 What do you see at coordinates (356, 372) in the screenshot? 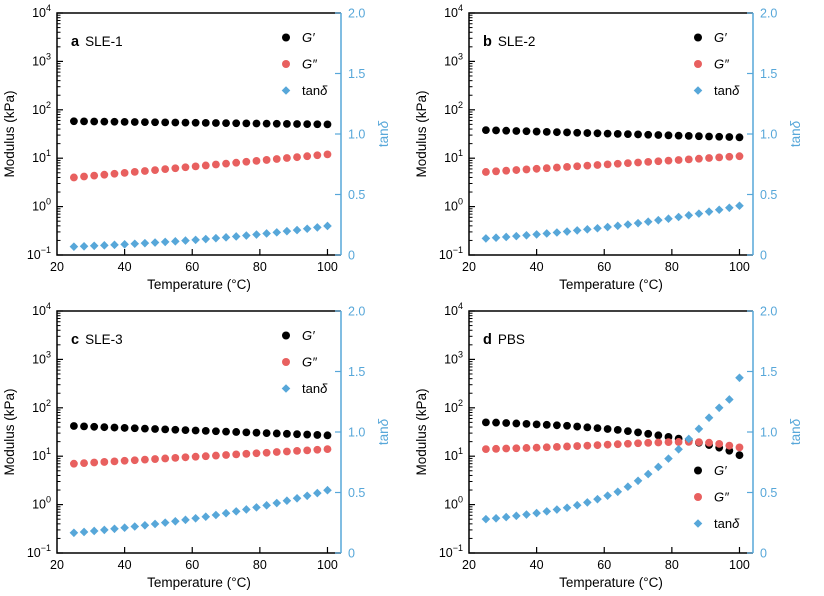
I see `y-right-tick-label: 1.5` at bounding box center [356, 372].